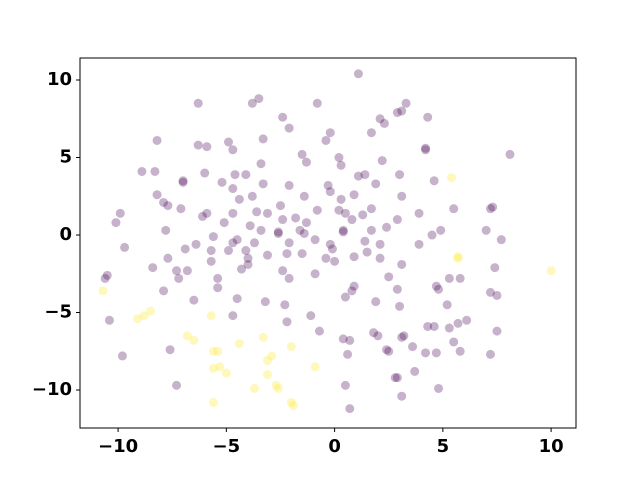  What do you see at coordinates (65, 157) in the screenshot?
I see `y-tick-label: 5` at bounding box center [65, 157].